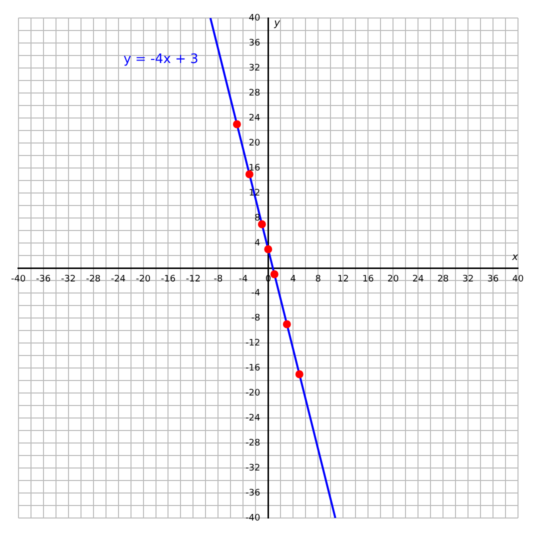 This screenshot has height=536, width=536. I want to click on x-tick-label: -24, so click(118, 279).